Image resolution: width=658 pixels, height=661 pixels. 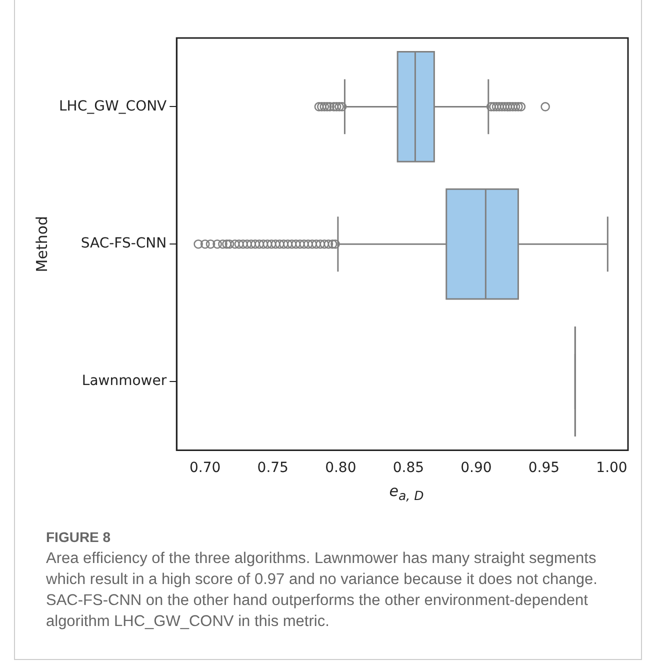 What do you see at coordinates (612, 468) in the screenshot?
I see `x-tick-label: 1.00` at bounding box center [612, 468].